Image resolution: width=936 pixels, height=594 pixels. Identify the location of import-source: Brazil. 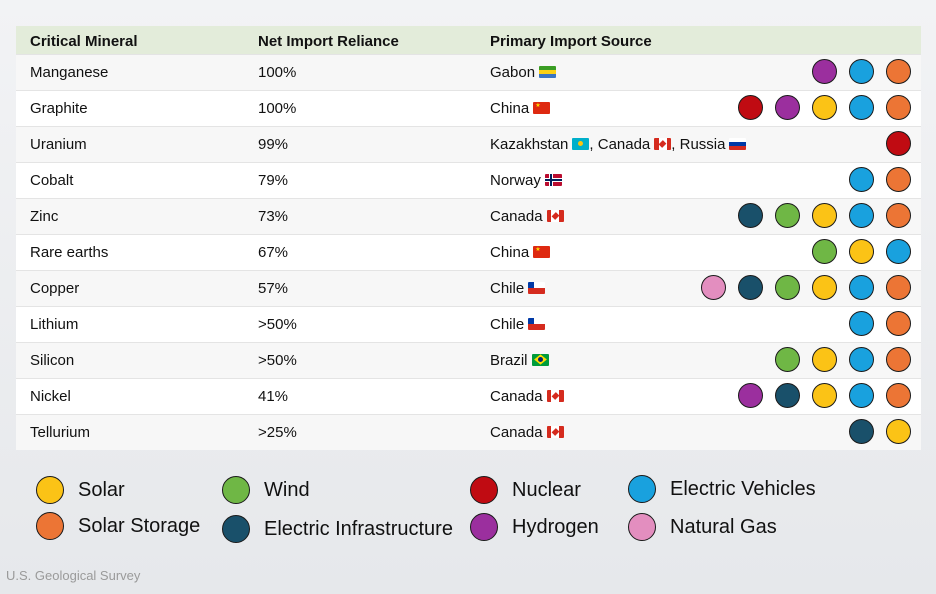
(519, 360).